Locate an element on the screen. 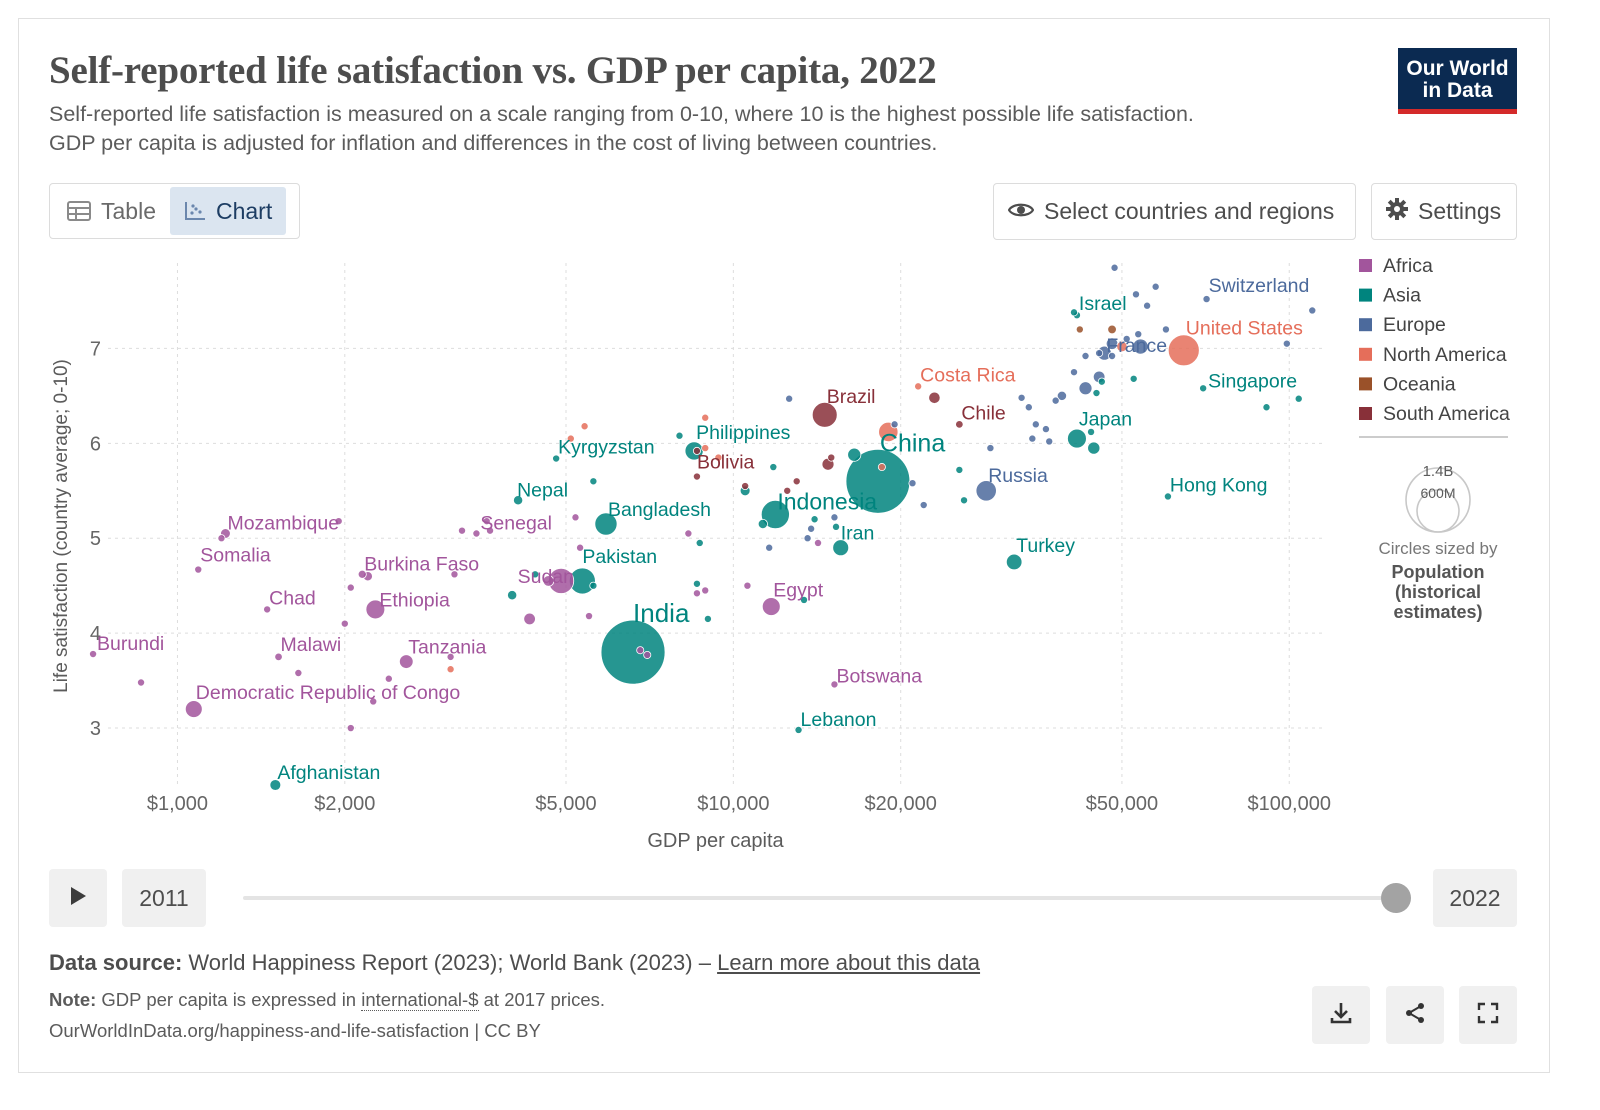 The image size is (1600, 1110). point-label: Senegal is located at coordinates (516, 523).